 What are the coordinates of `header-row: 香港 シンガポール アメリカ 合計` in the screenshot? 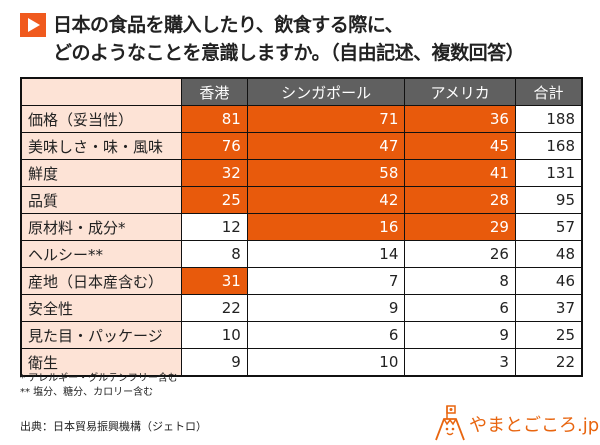 It's located at (301, 91).